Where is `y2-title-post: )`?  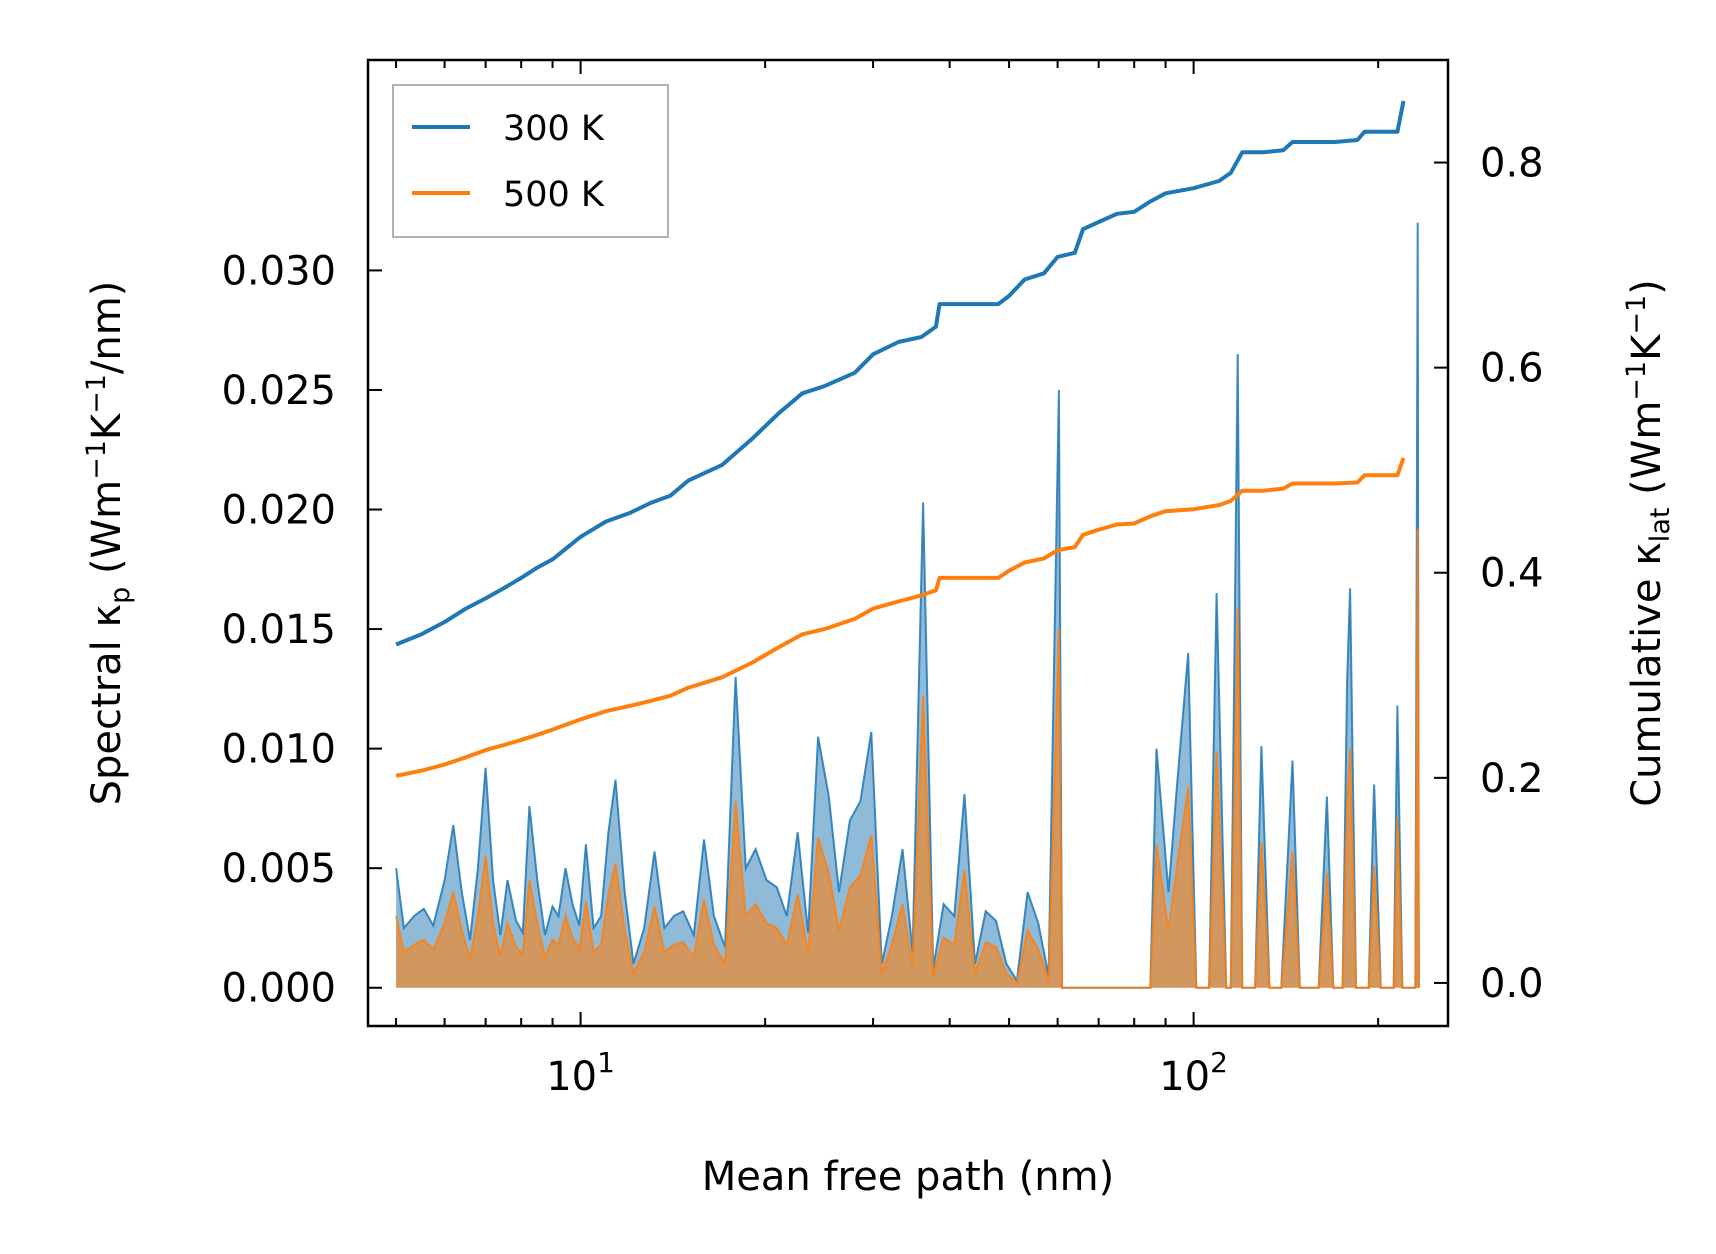
y2-title-post: ) is located at coordinates (1647, 287).